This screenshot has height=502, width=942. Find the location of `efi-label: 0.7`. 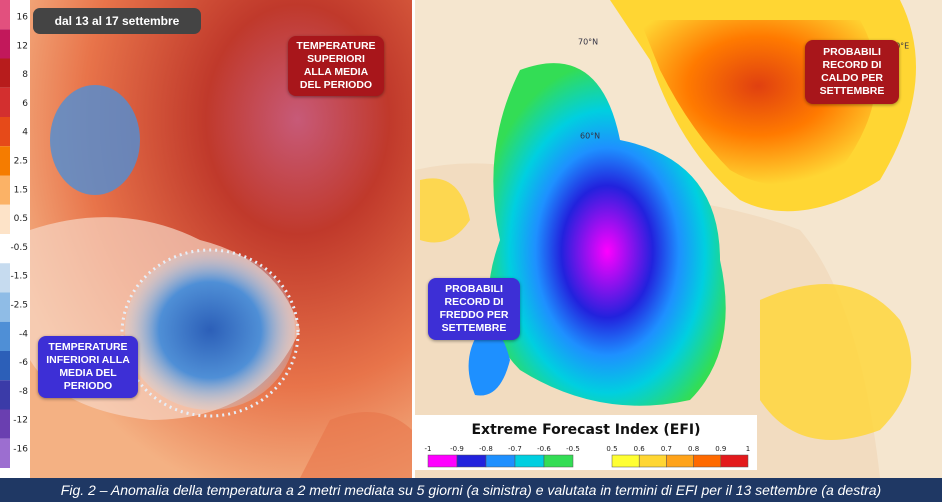

efi-label: 0.7 is located at coordinates (666, 449).